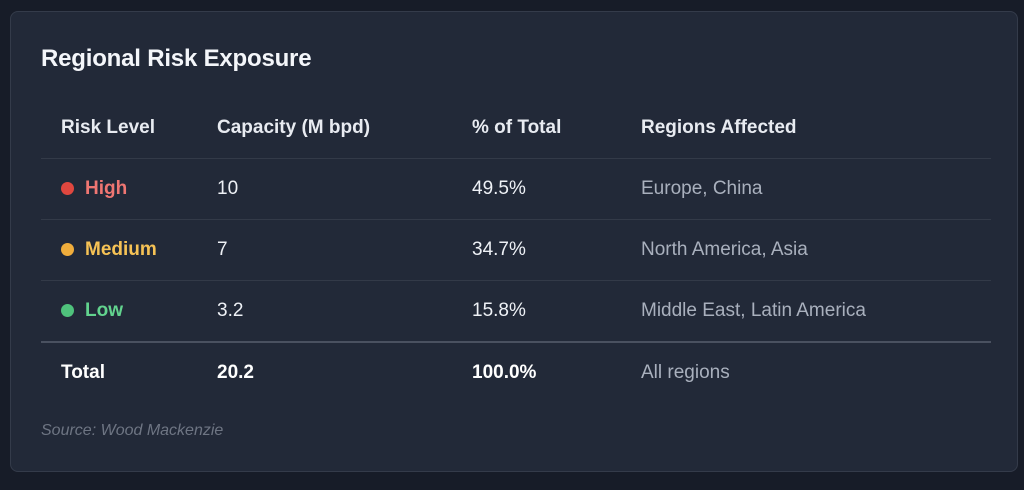  What do you see at coordinates (129, 189) in the screenshot?
I see `risk-level-cell: High` at bounding box center [129, 189].